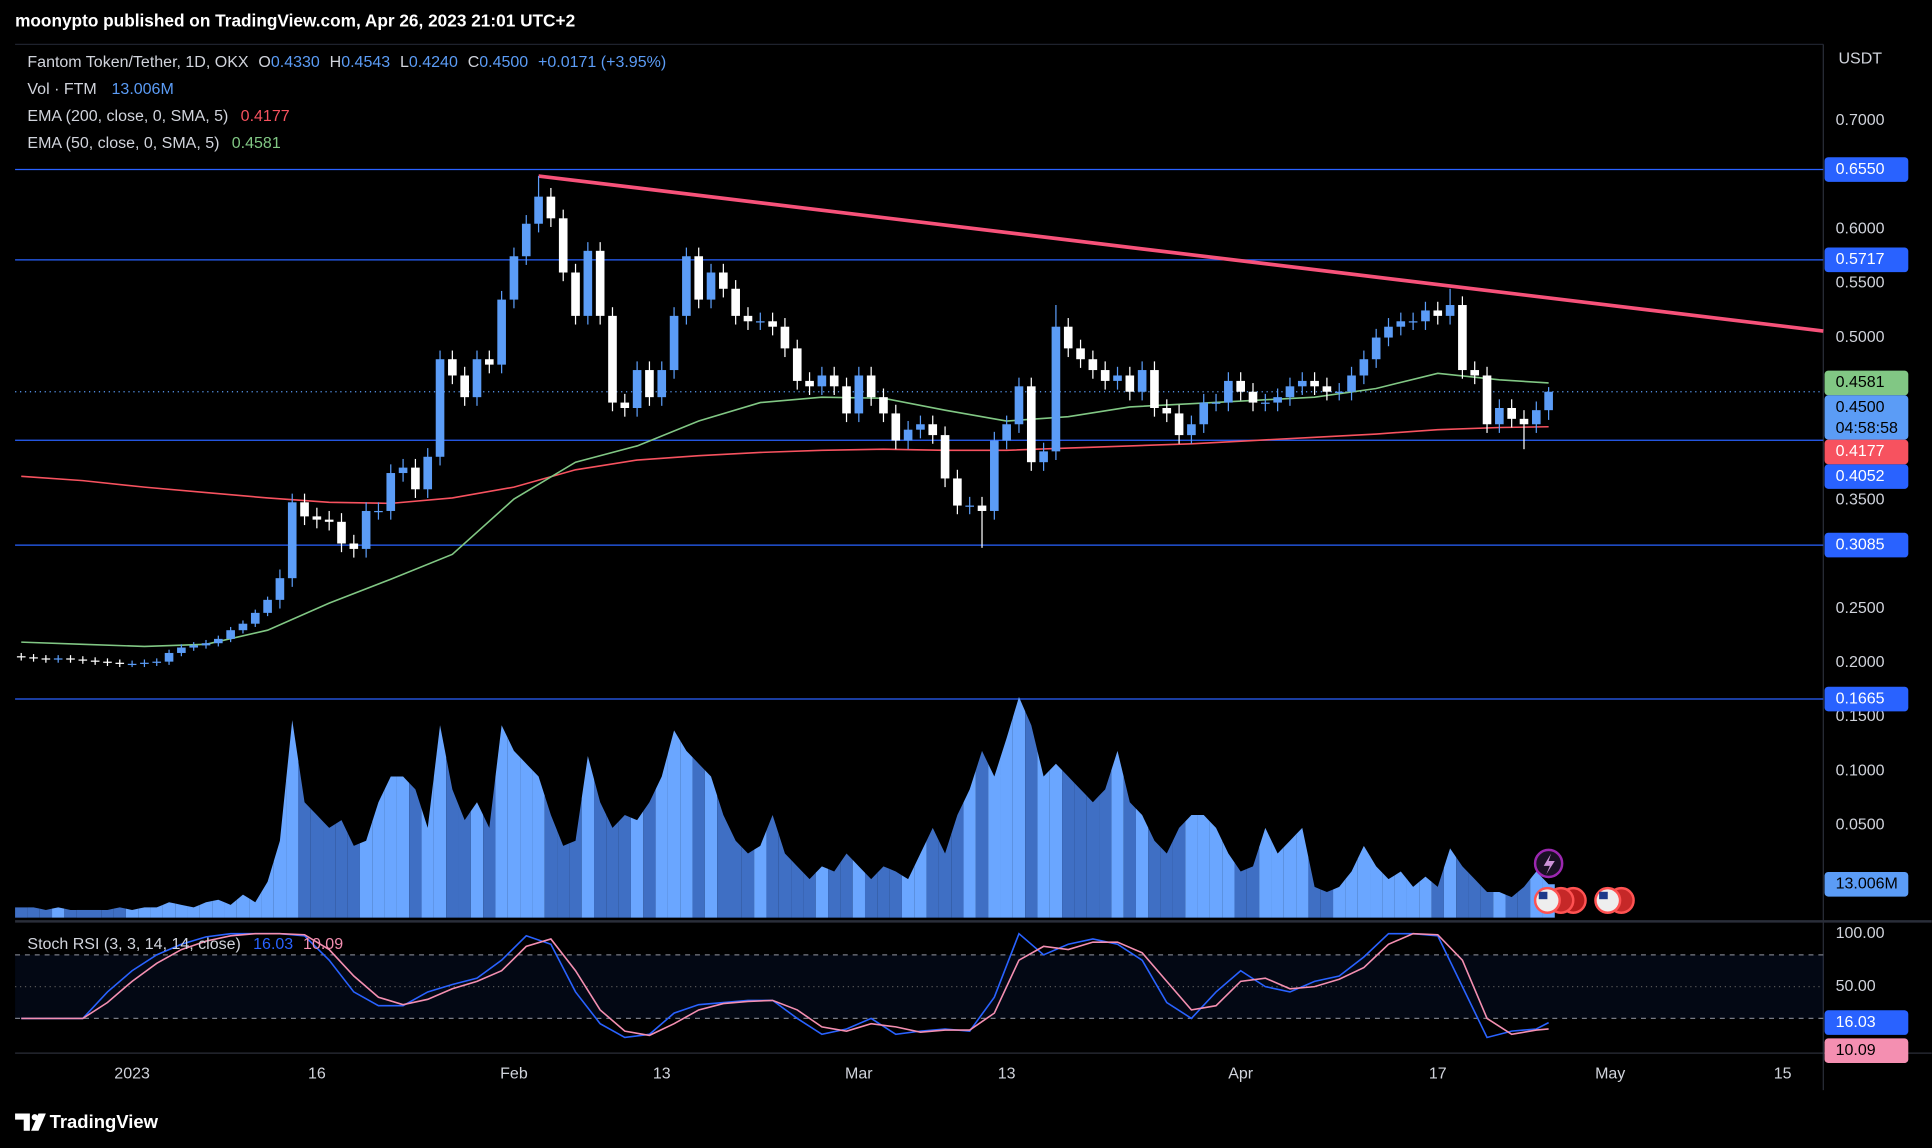 The image size is (1932, 1148). What do you see at coordinates (1610, 1073) in the screenshot?
I see `x-tick-label: May` at bounding box center [1610, 1073].